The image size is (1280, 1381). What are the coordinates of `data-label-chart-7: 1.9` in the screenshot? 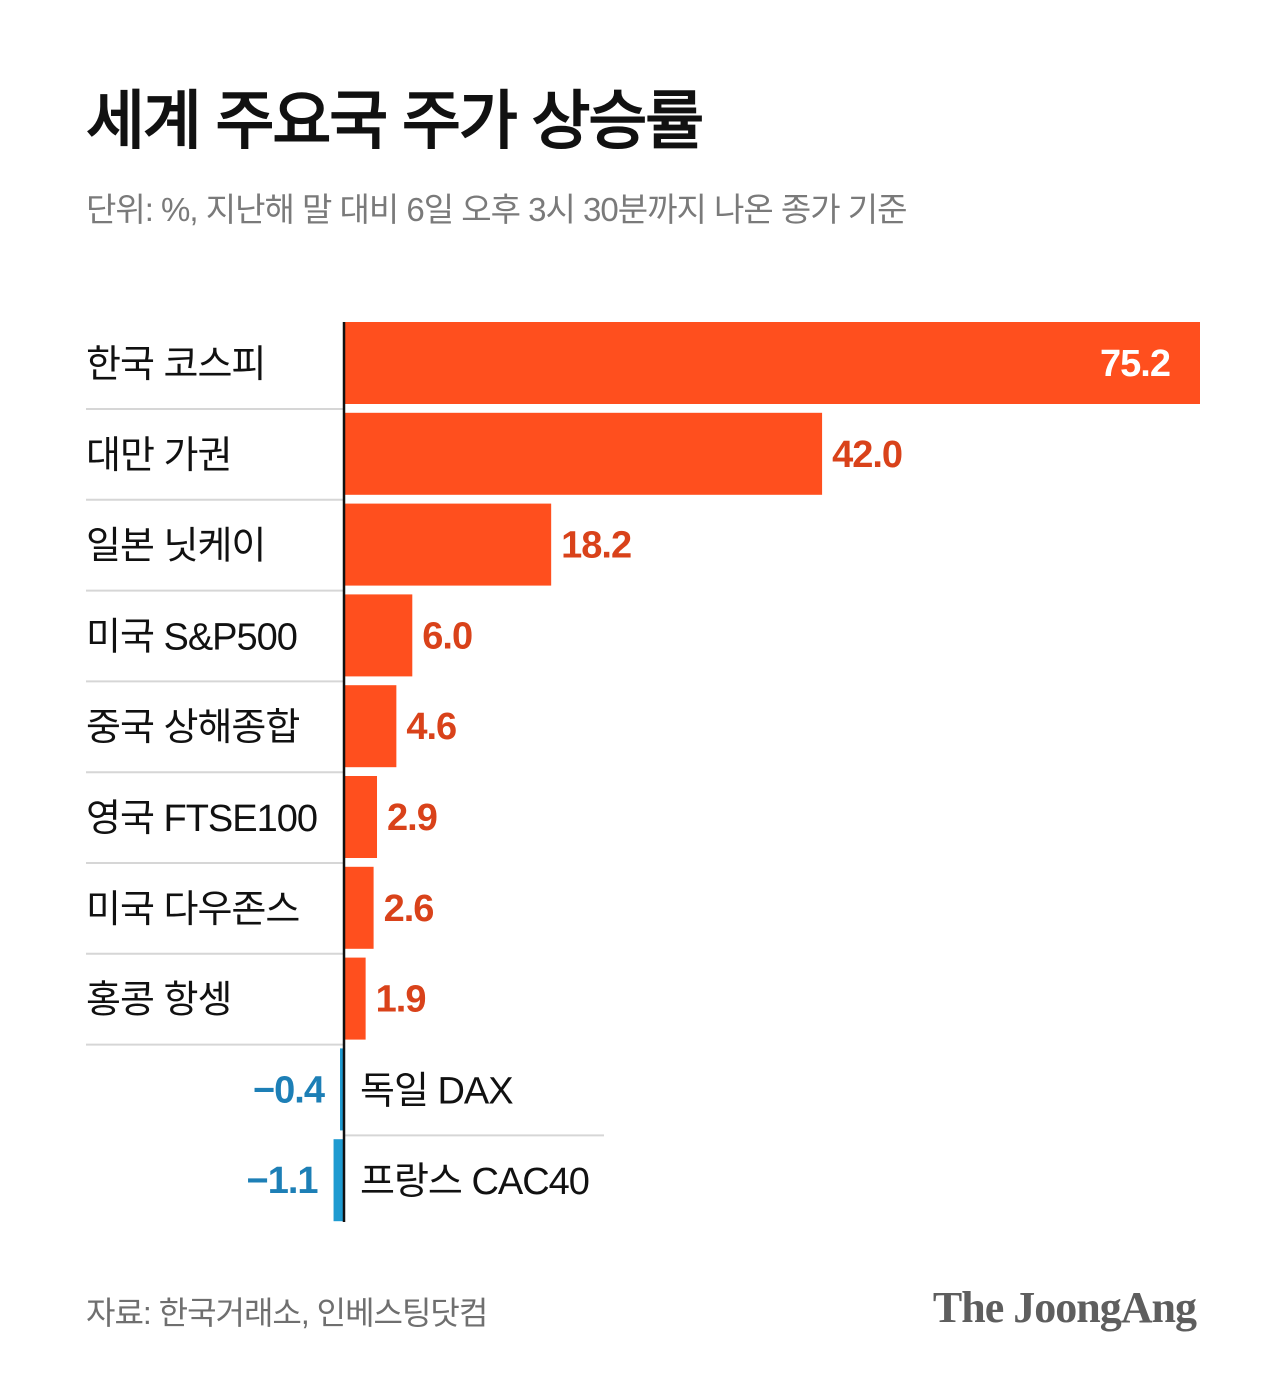 It's located at (401, 1000).